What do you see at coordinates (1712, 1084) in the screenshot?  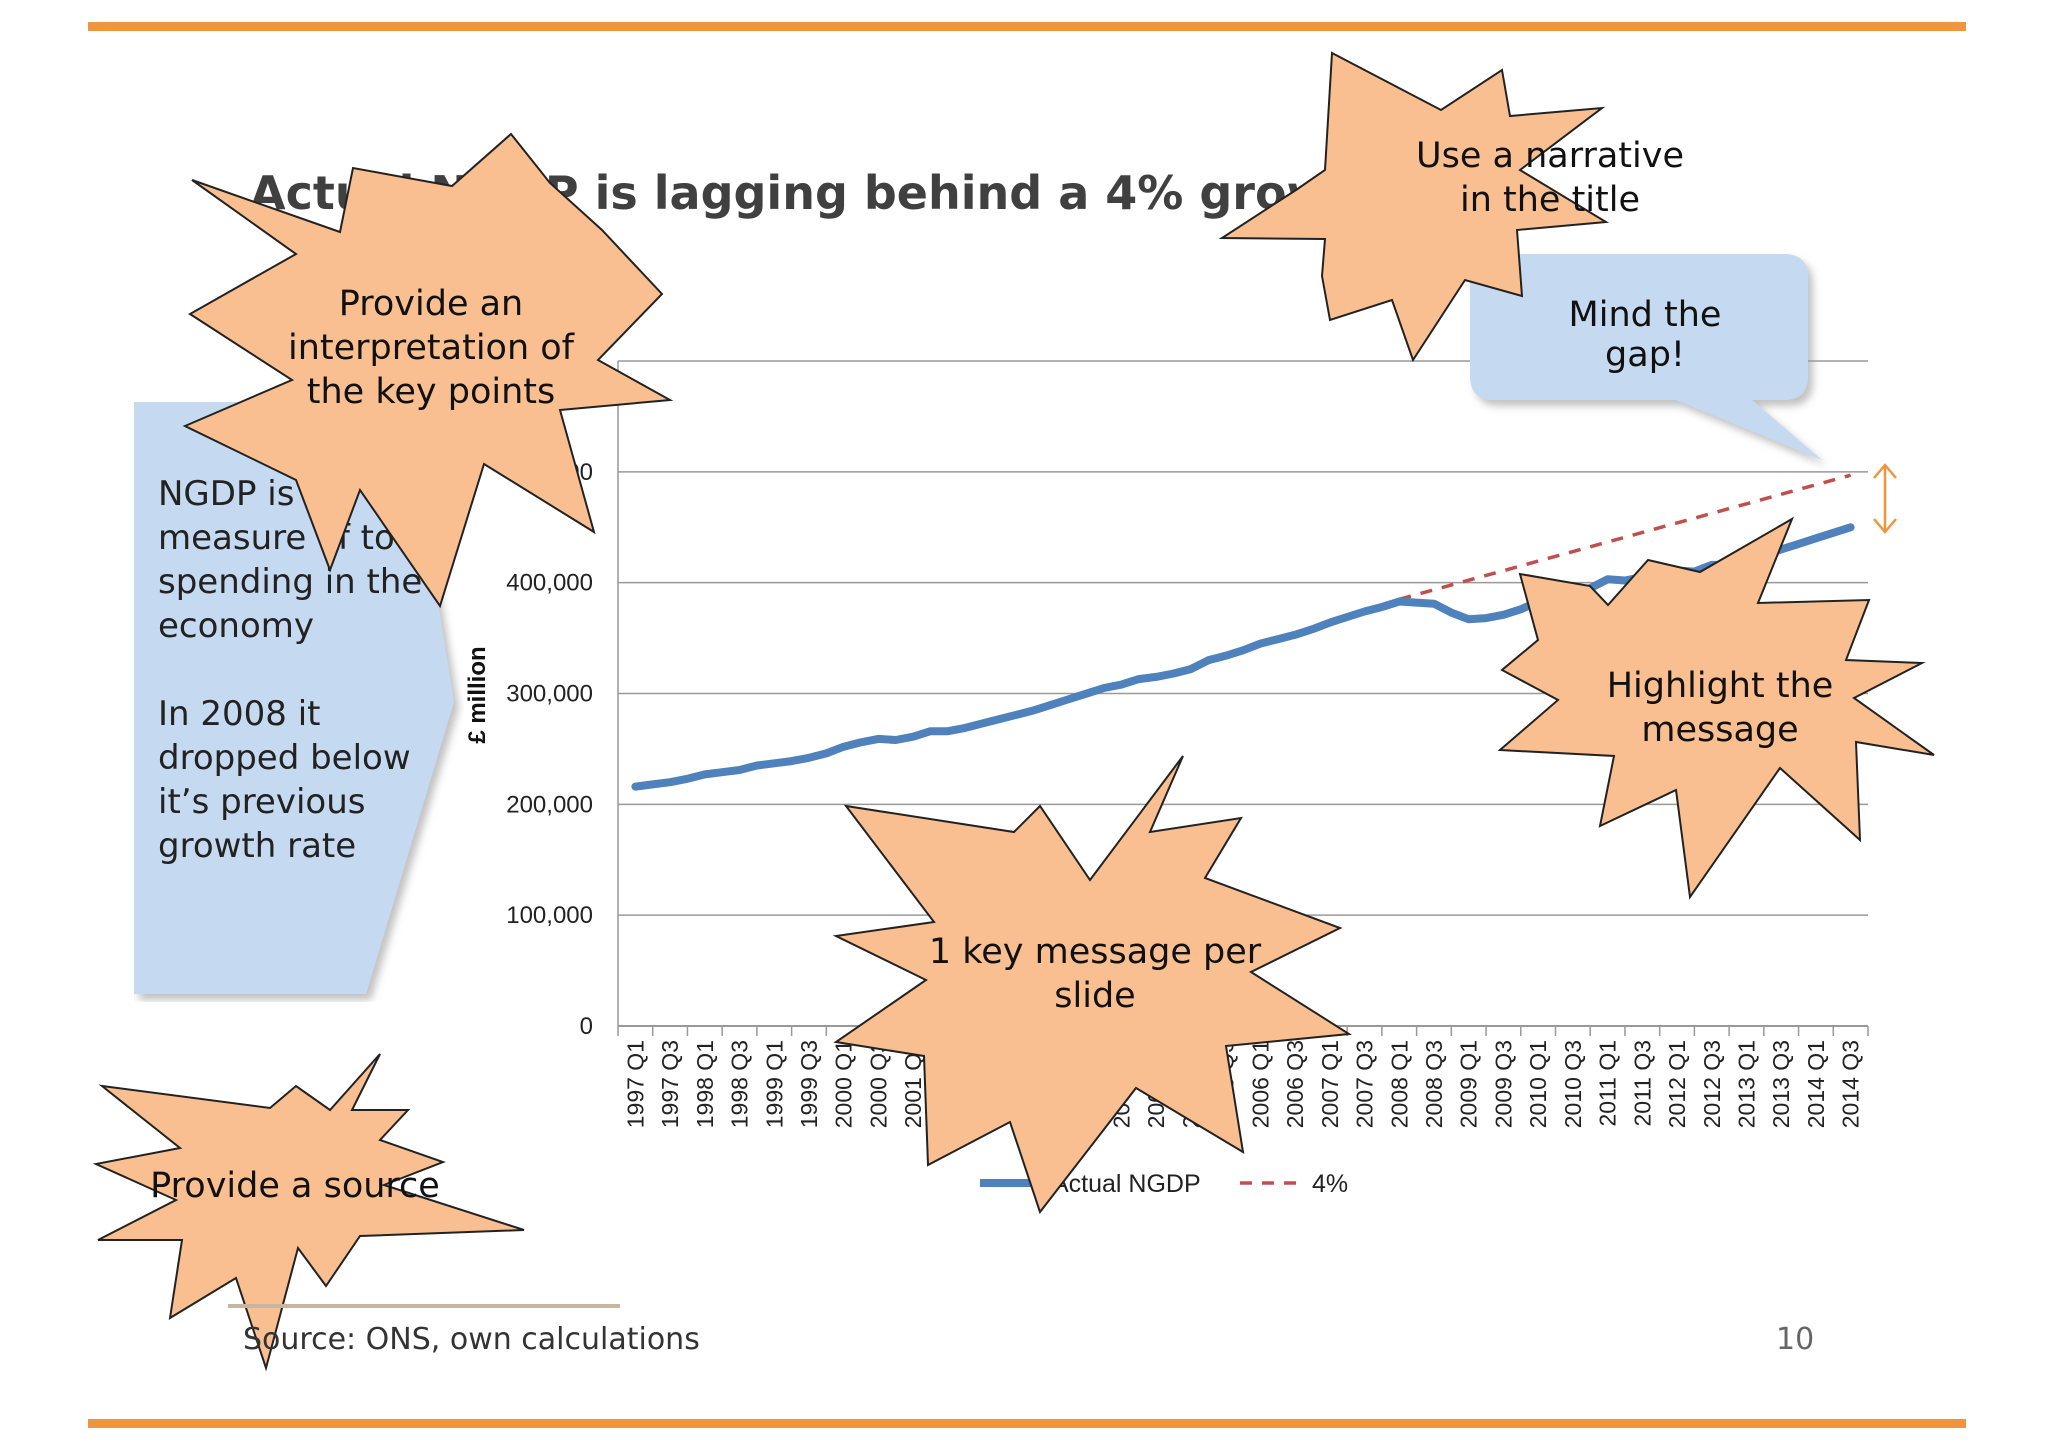 I see `x-tick-label: 2012 Q3` at bounding box center [1712, 1084].